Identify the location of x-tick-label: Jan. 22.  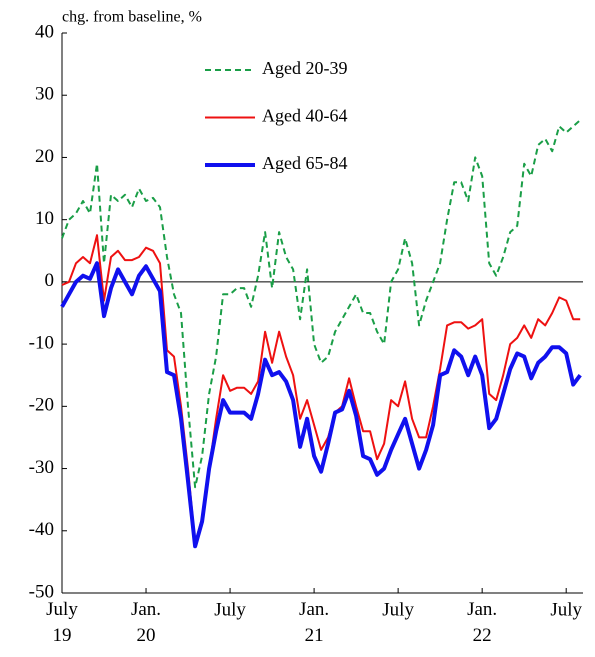
(482, 622).